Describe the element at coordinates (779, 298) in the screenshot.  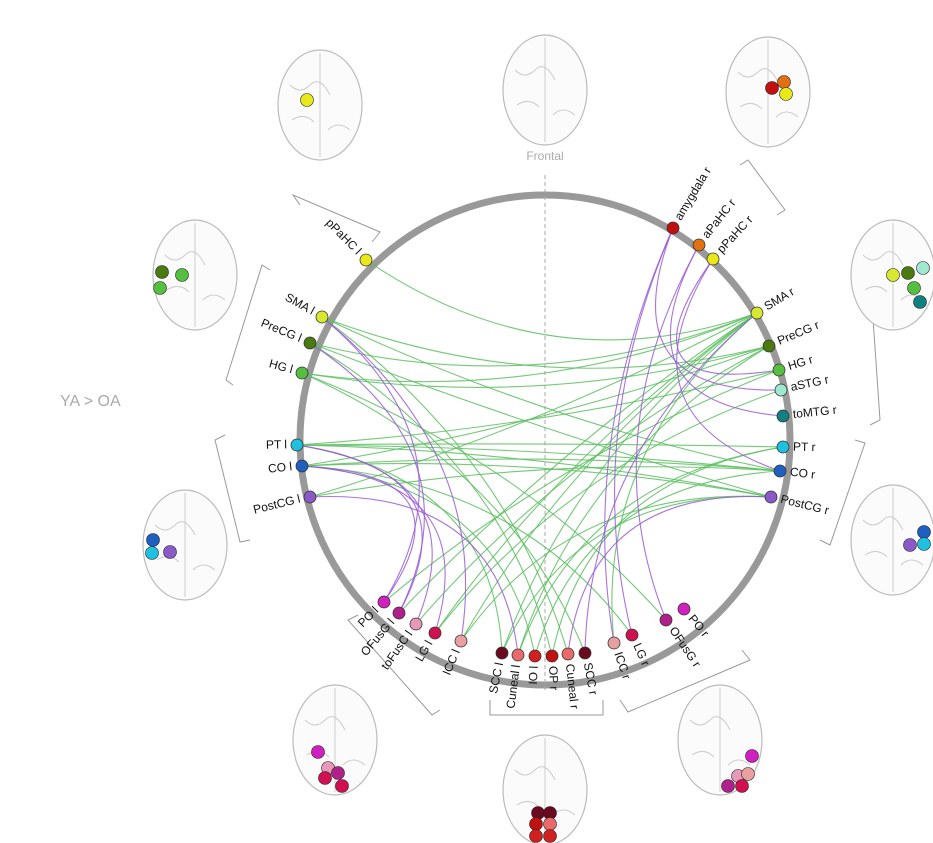
I see `node-label: SMA r` at that location.